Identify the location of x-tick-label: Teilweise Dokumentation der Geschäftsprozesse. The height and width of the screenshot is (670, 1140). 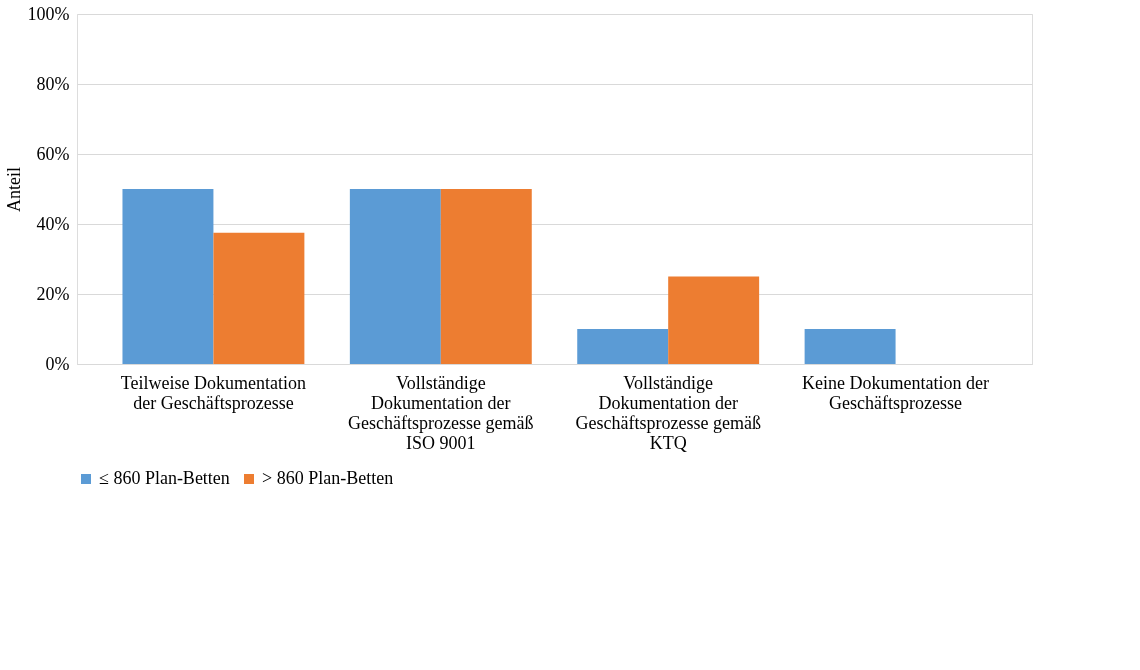
(213, 392).